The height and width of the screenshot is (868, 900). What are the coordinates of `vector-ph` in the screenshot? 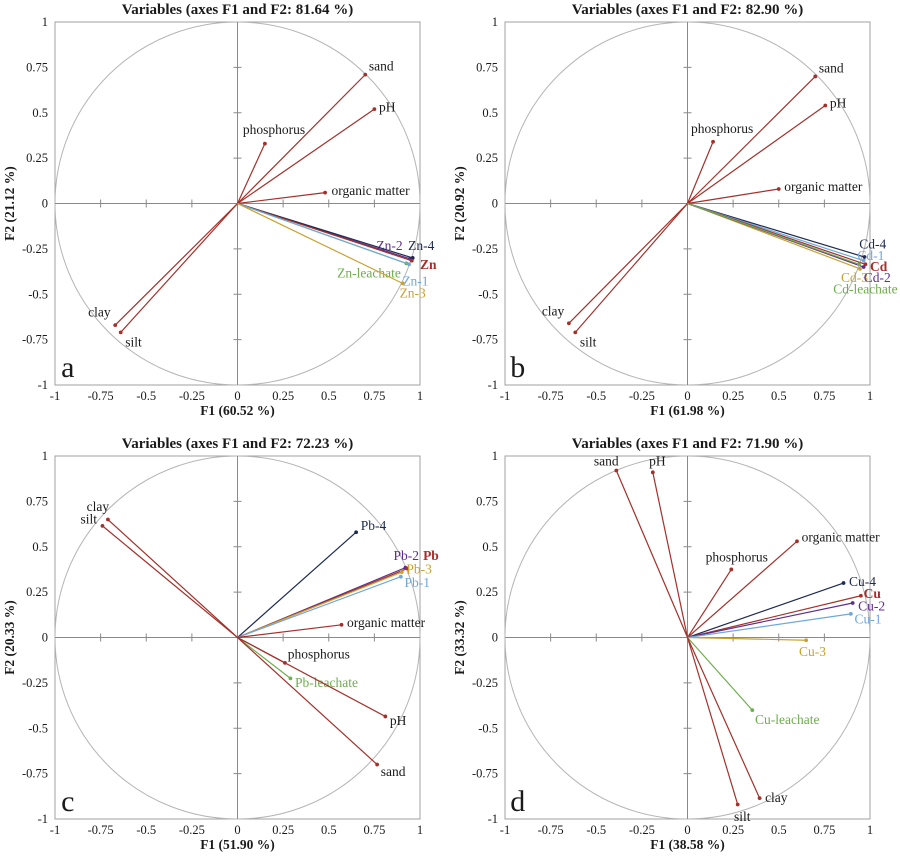 It's located at (756, 154).